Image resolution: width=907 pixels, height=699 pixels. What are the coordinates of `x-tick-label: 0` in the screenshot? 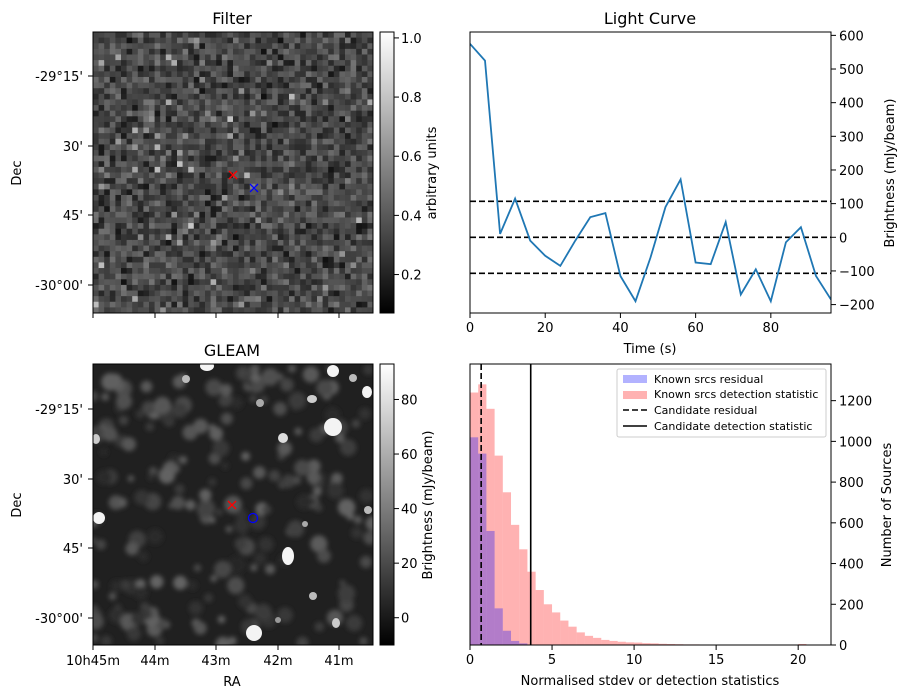 It's located at (470, 328).